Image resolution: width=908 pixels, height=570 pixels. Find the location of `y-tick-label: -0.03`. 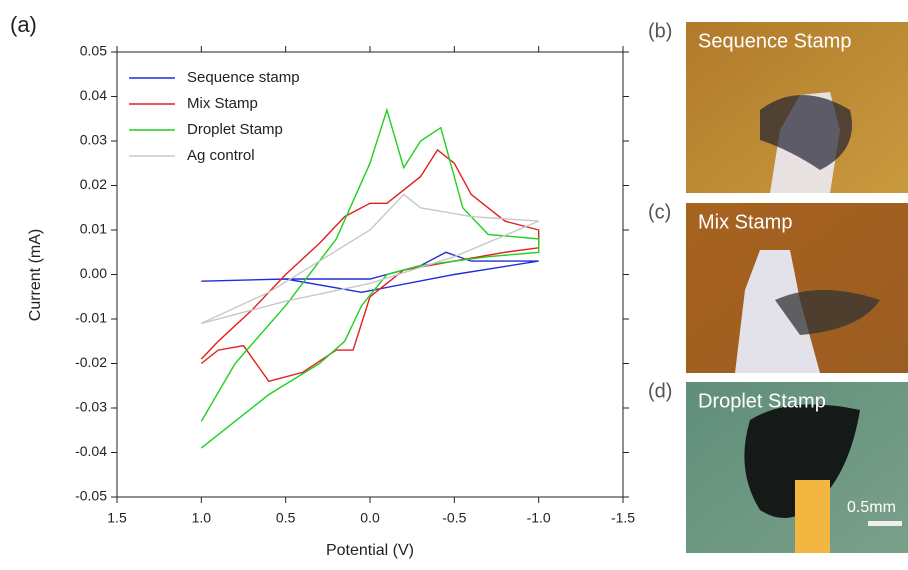

y-tick-label: -0.03 is located at coordinates (91, 407).